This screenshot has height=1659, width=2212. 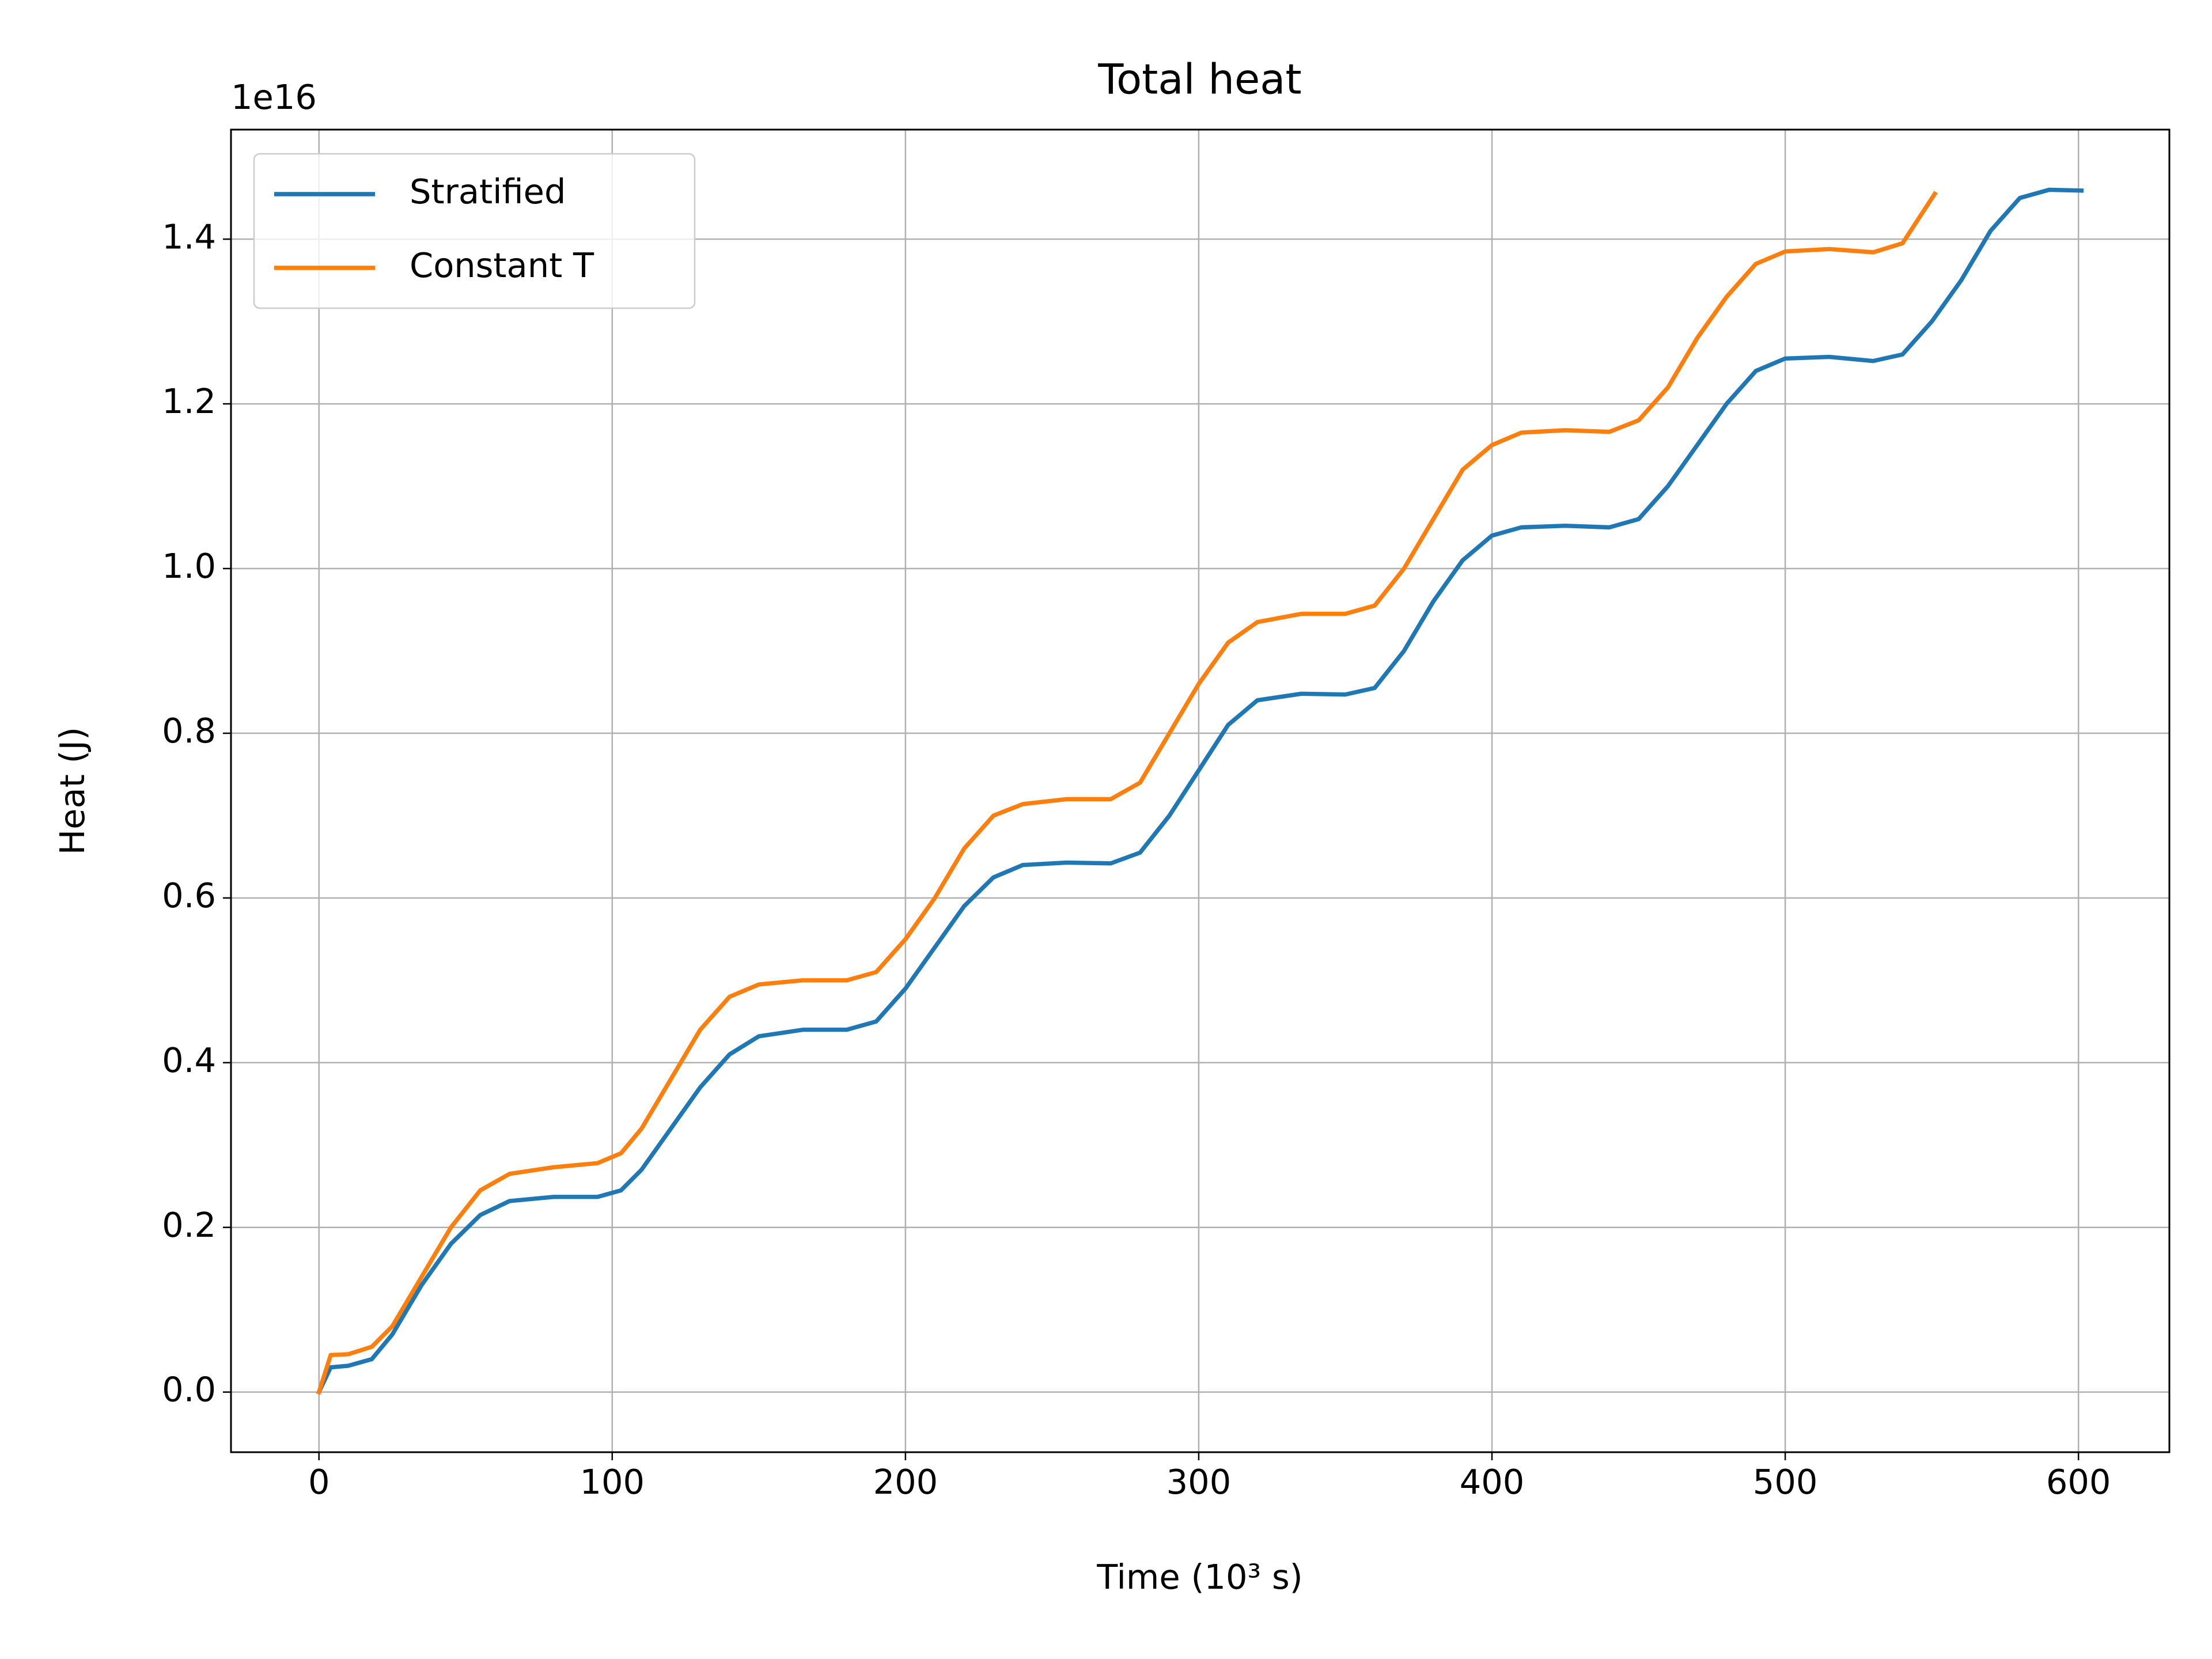 What do you see at coordinates (1199, 1577) in the screenshot?
I see `x-axis-label: Time (10³ s)` at bounding box center [1199, 1577].